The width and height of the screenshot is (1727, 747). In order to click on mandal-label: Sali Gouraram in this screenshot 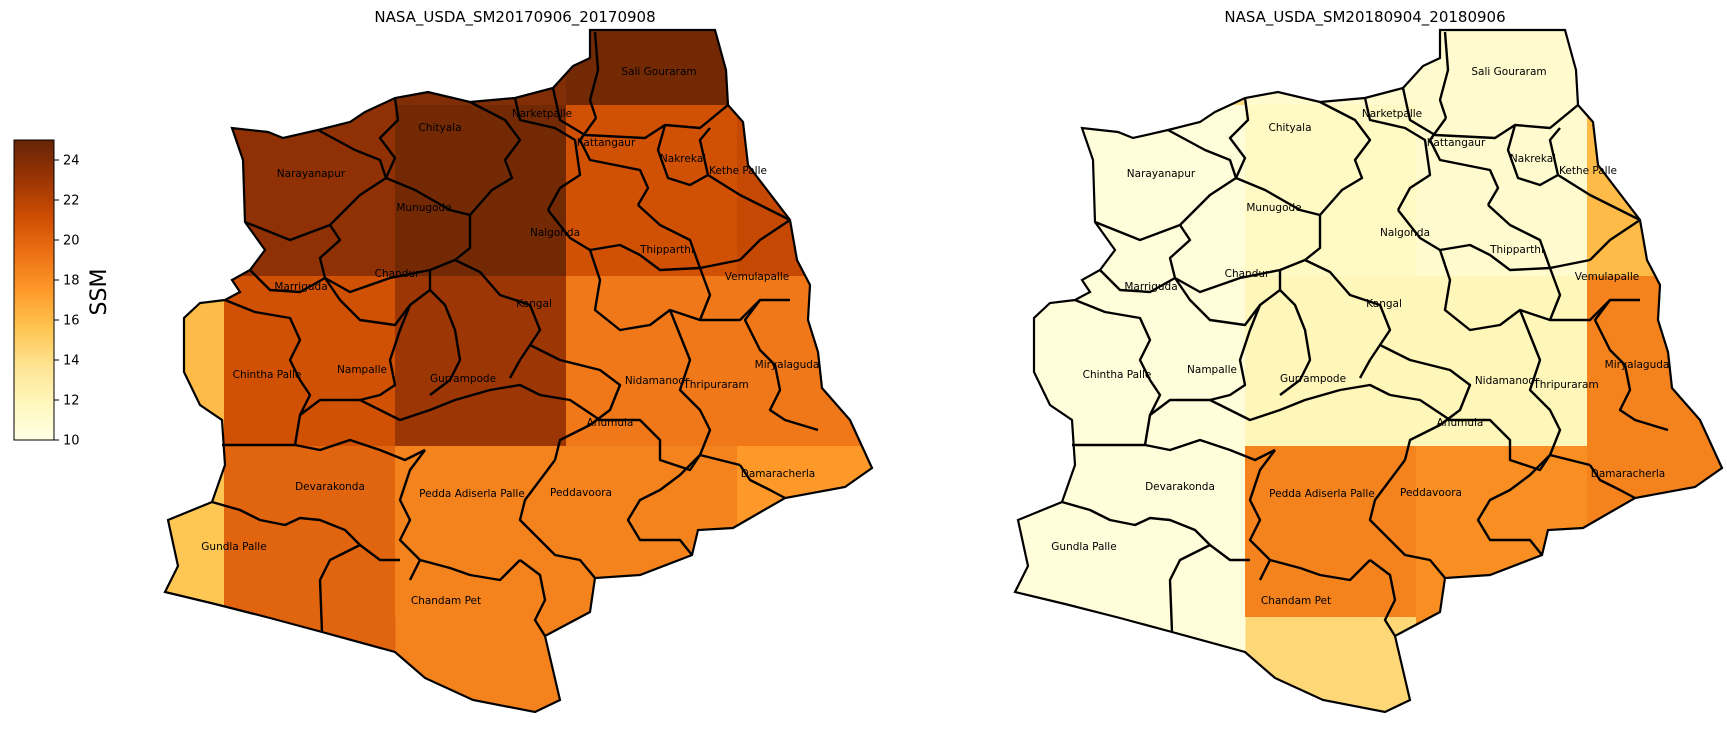, I will do `click(658, 72)`.